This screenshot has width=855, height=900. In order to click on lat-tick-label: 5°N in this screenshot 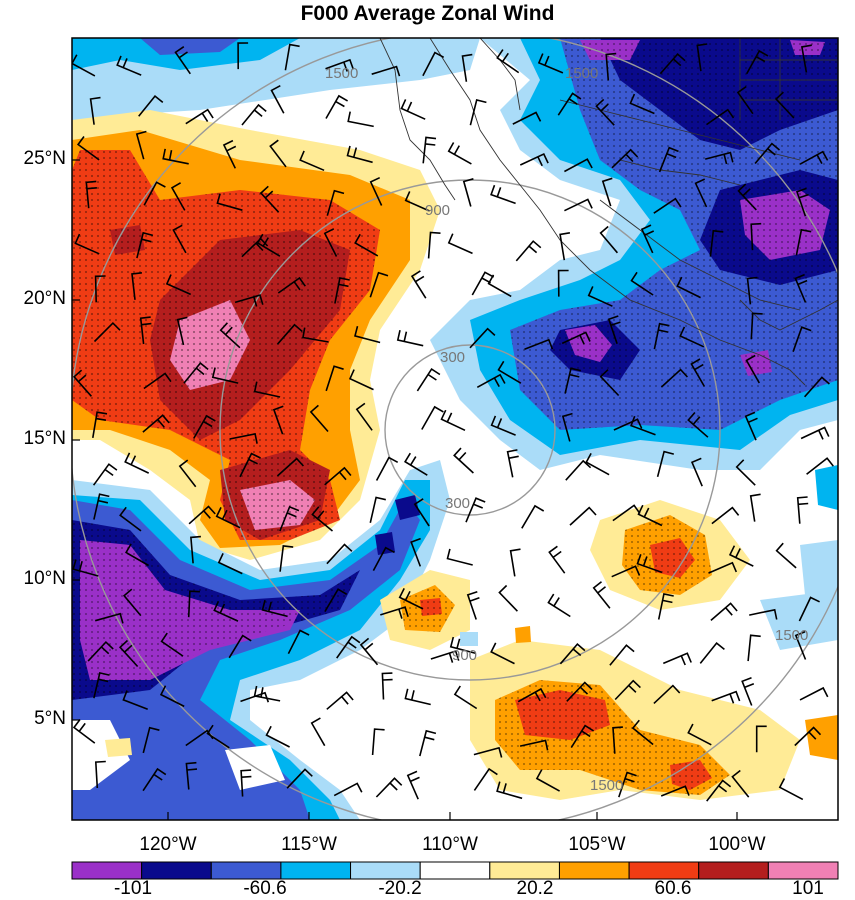, I will do `click(50, 718)`.